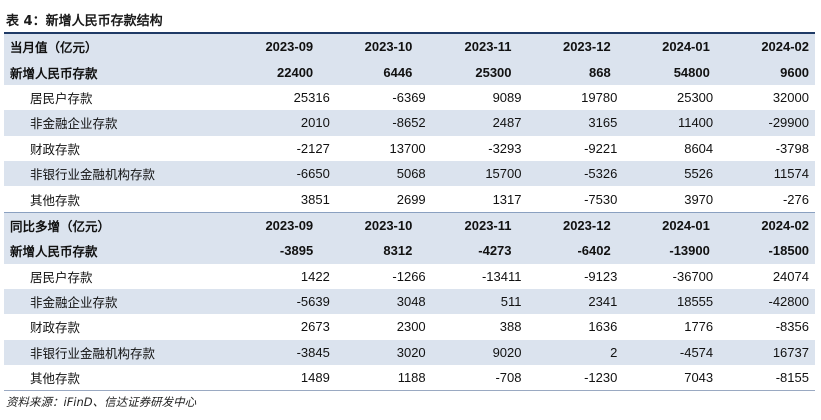 The height and width of the screenshot is (420, 821). I want to click on table-cell: 3970, so click(699, 199).